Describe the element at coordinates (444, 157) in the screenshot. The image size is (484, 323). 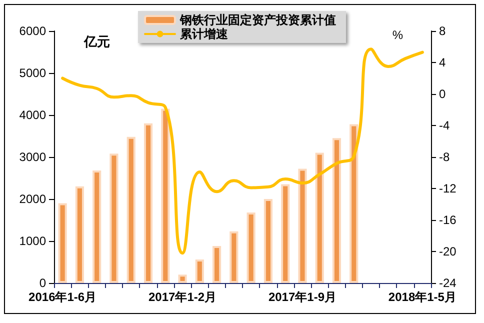
I see `y2-tick-label: -8` at that location.